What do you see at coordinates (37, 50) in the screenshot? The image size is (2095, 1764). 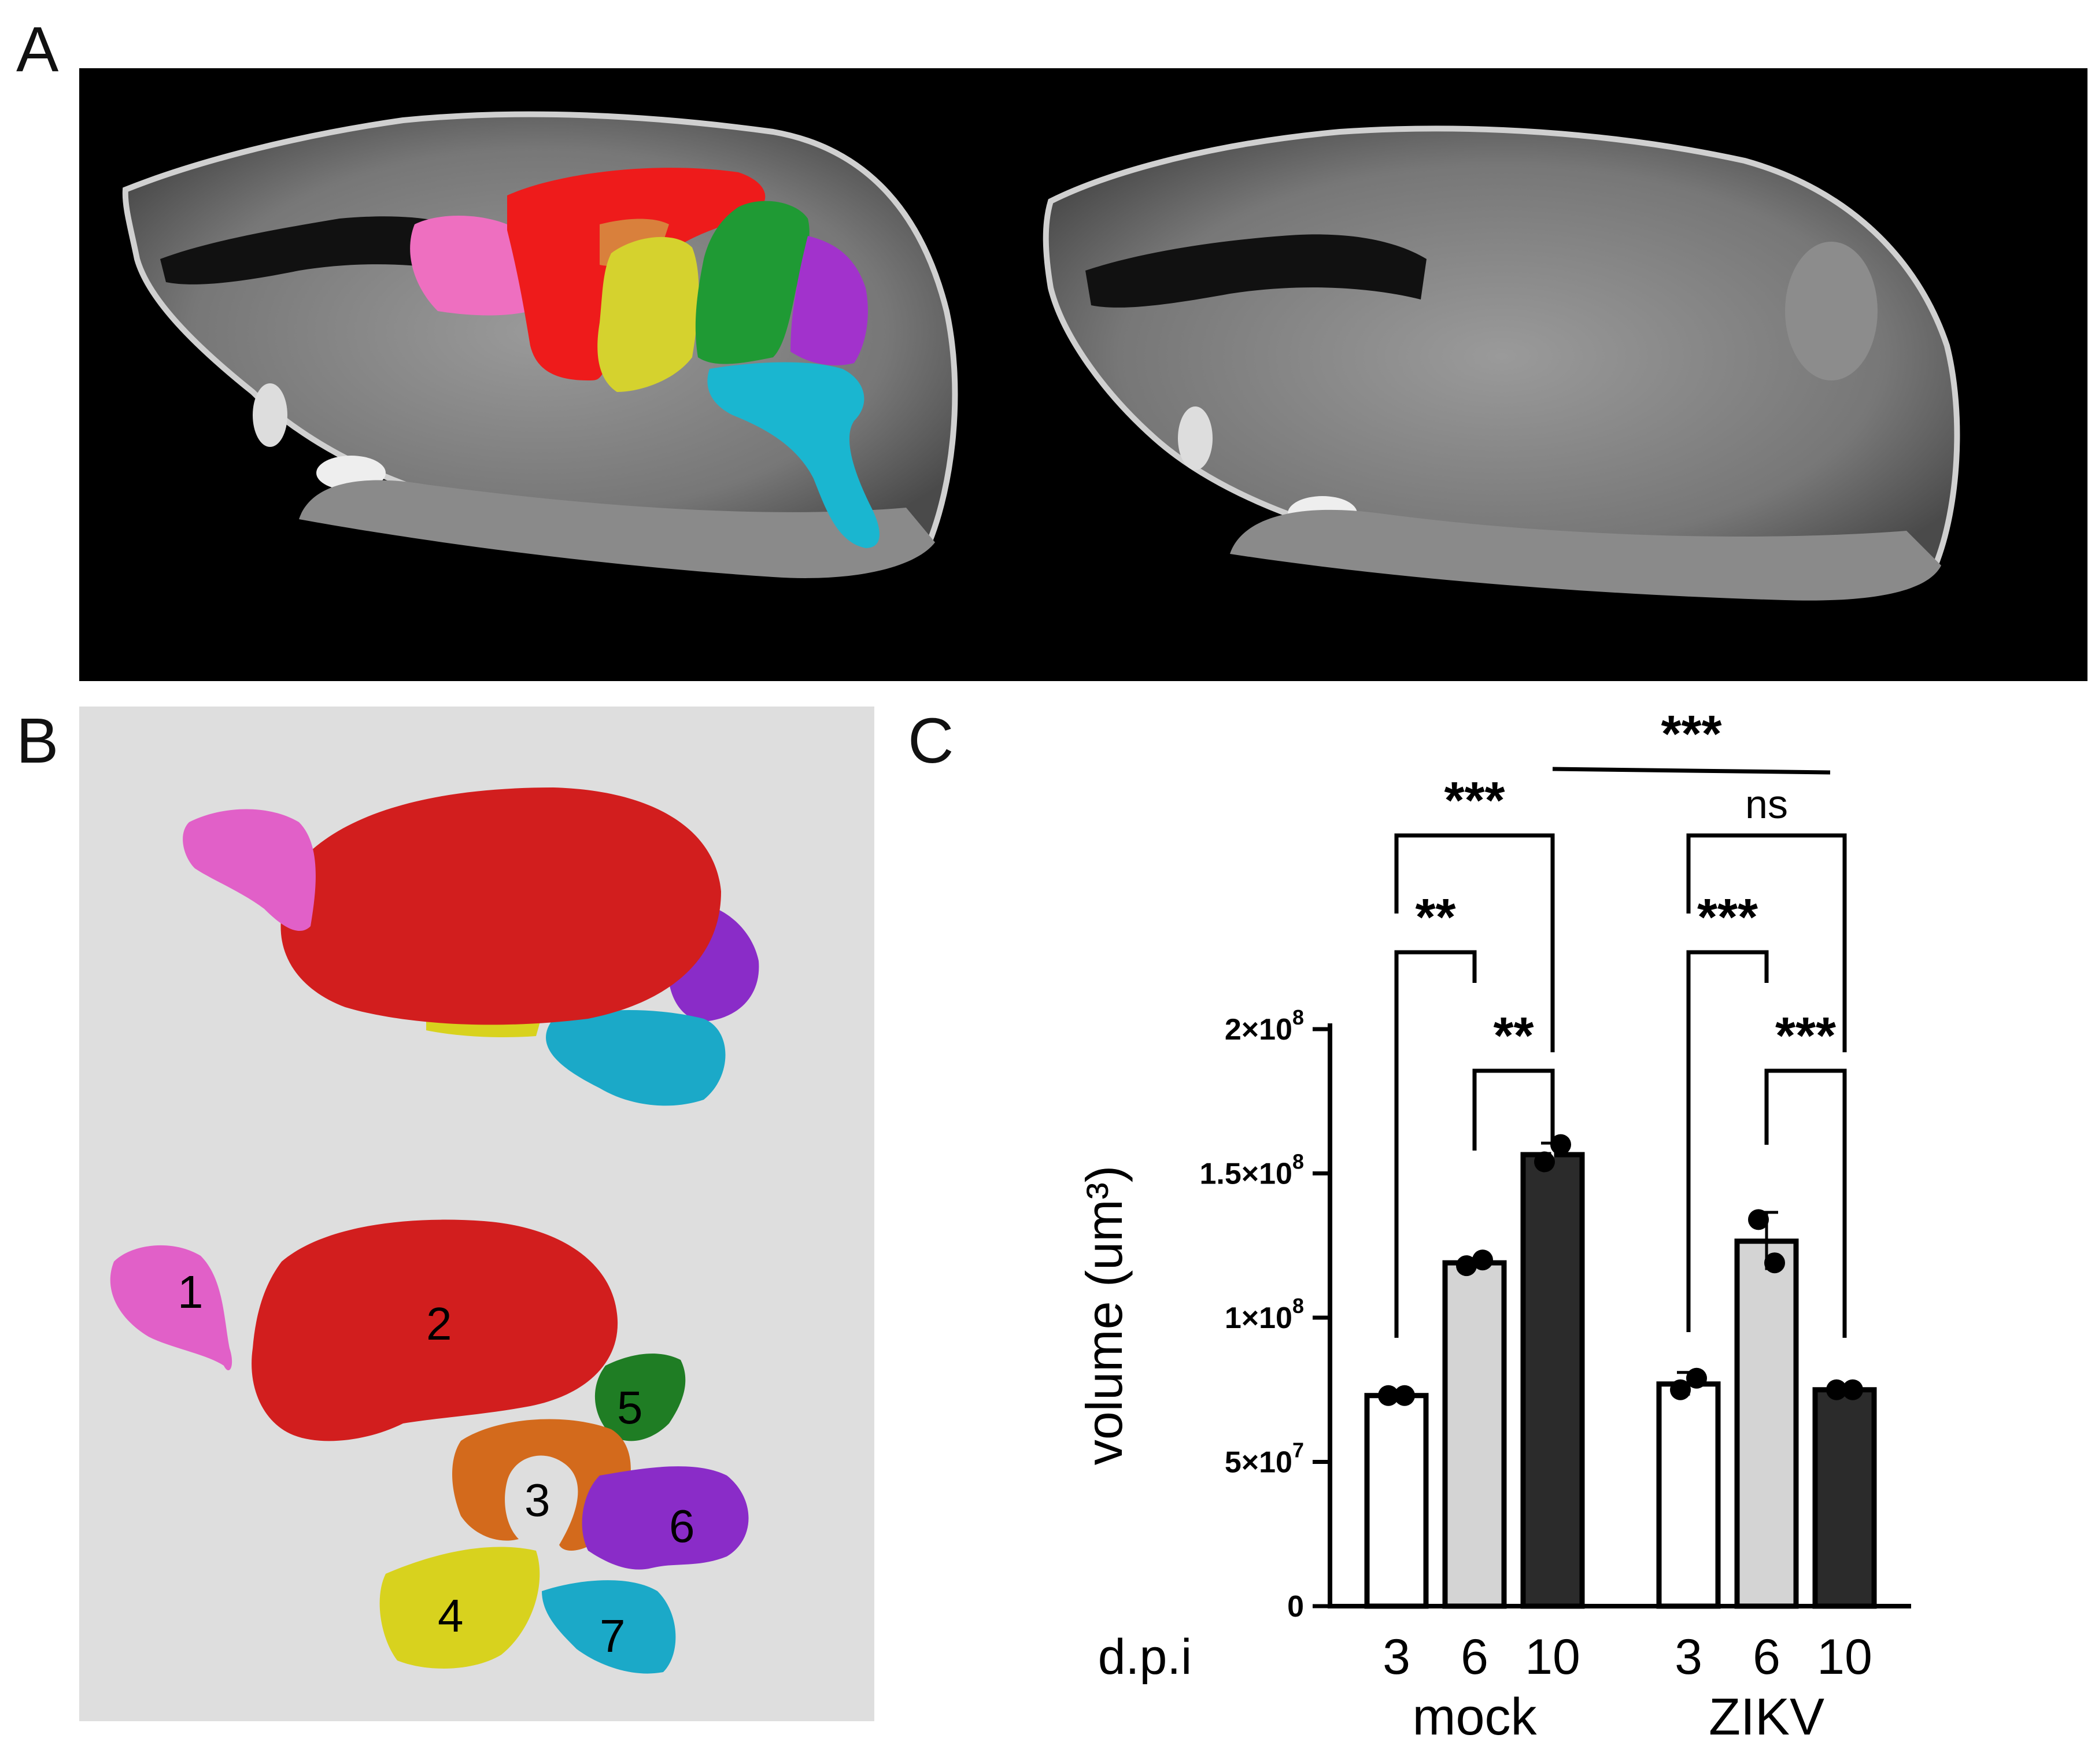 I see `panel-letter-a: A` at bounding box center [37, 50].